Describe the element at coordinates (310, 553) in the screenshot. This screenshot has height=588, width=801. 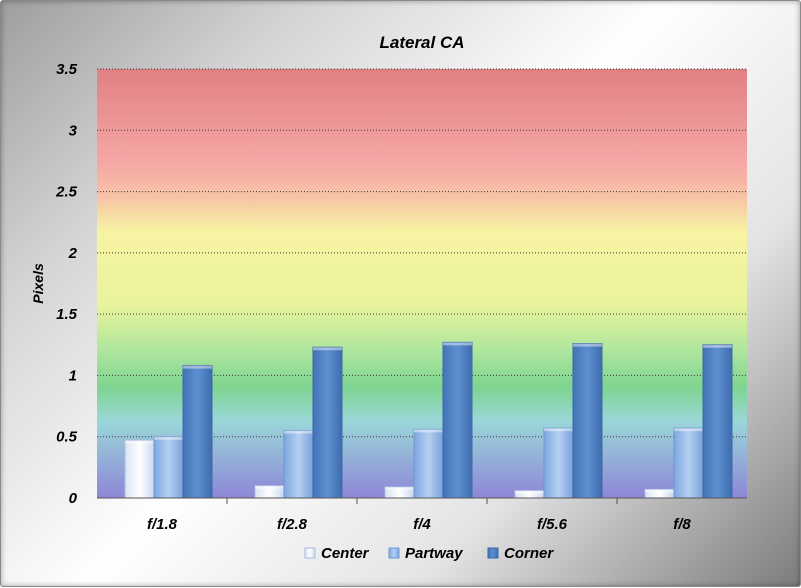
I see `legend-swatch-center` at that location.